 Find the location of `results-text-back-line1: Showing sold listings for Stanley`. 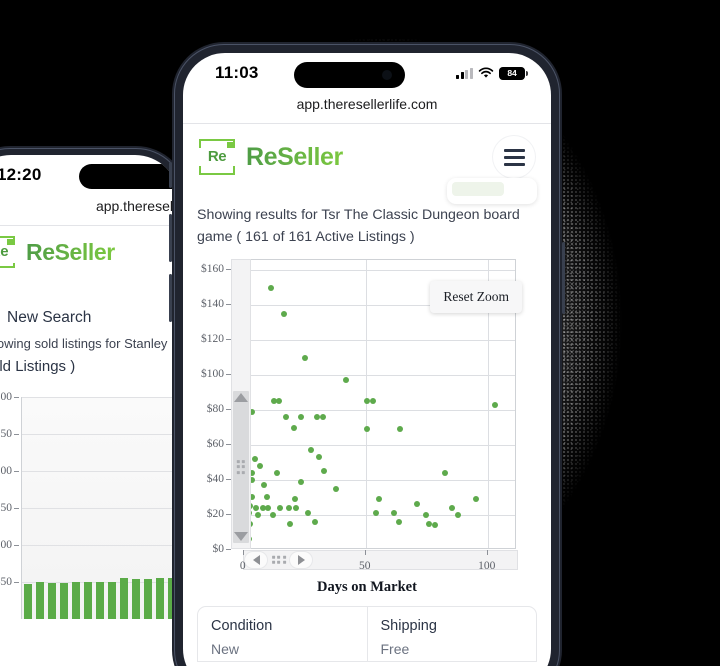

results-text-back-line1: Showing sold listings for Stanley is located at coordinates (84, 343).